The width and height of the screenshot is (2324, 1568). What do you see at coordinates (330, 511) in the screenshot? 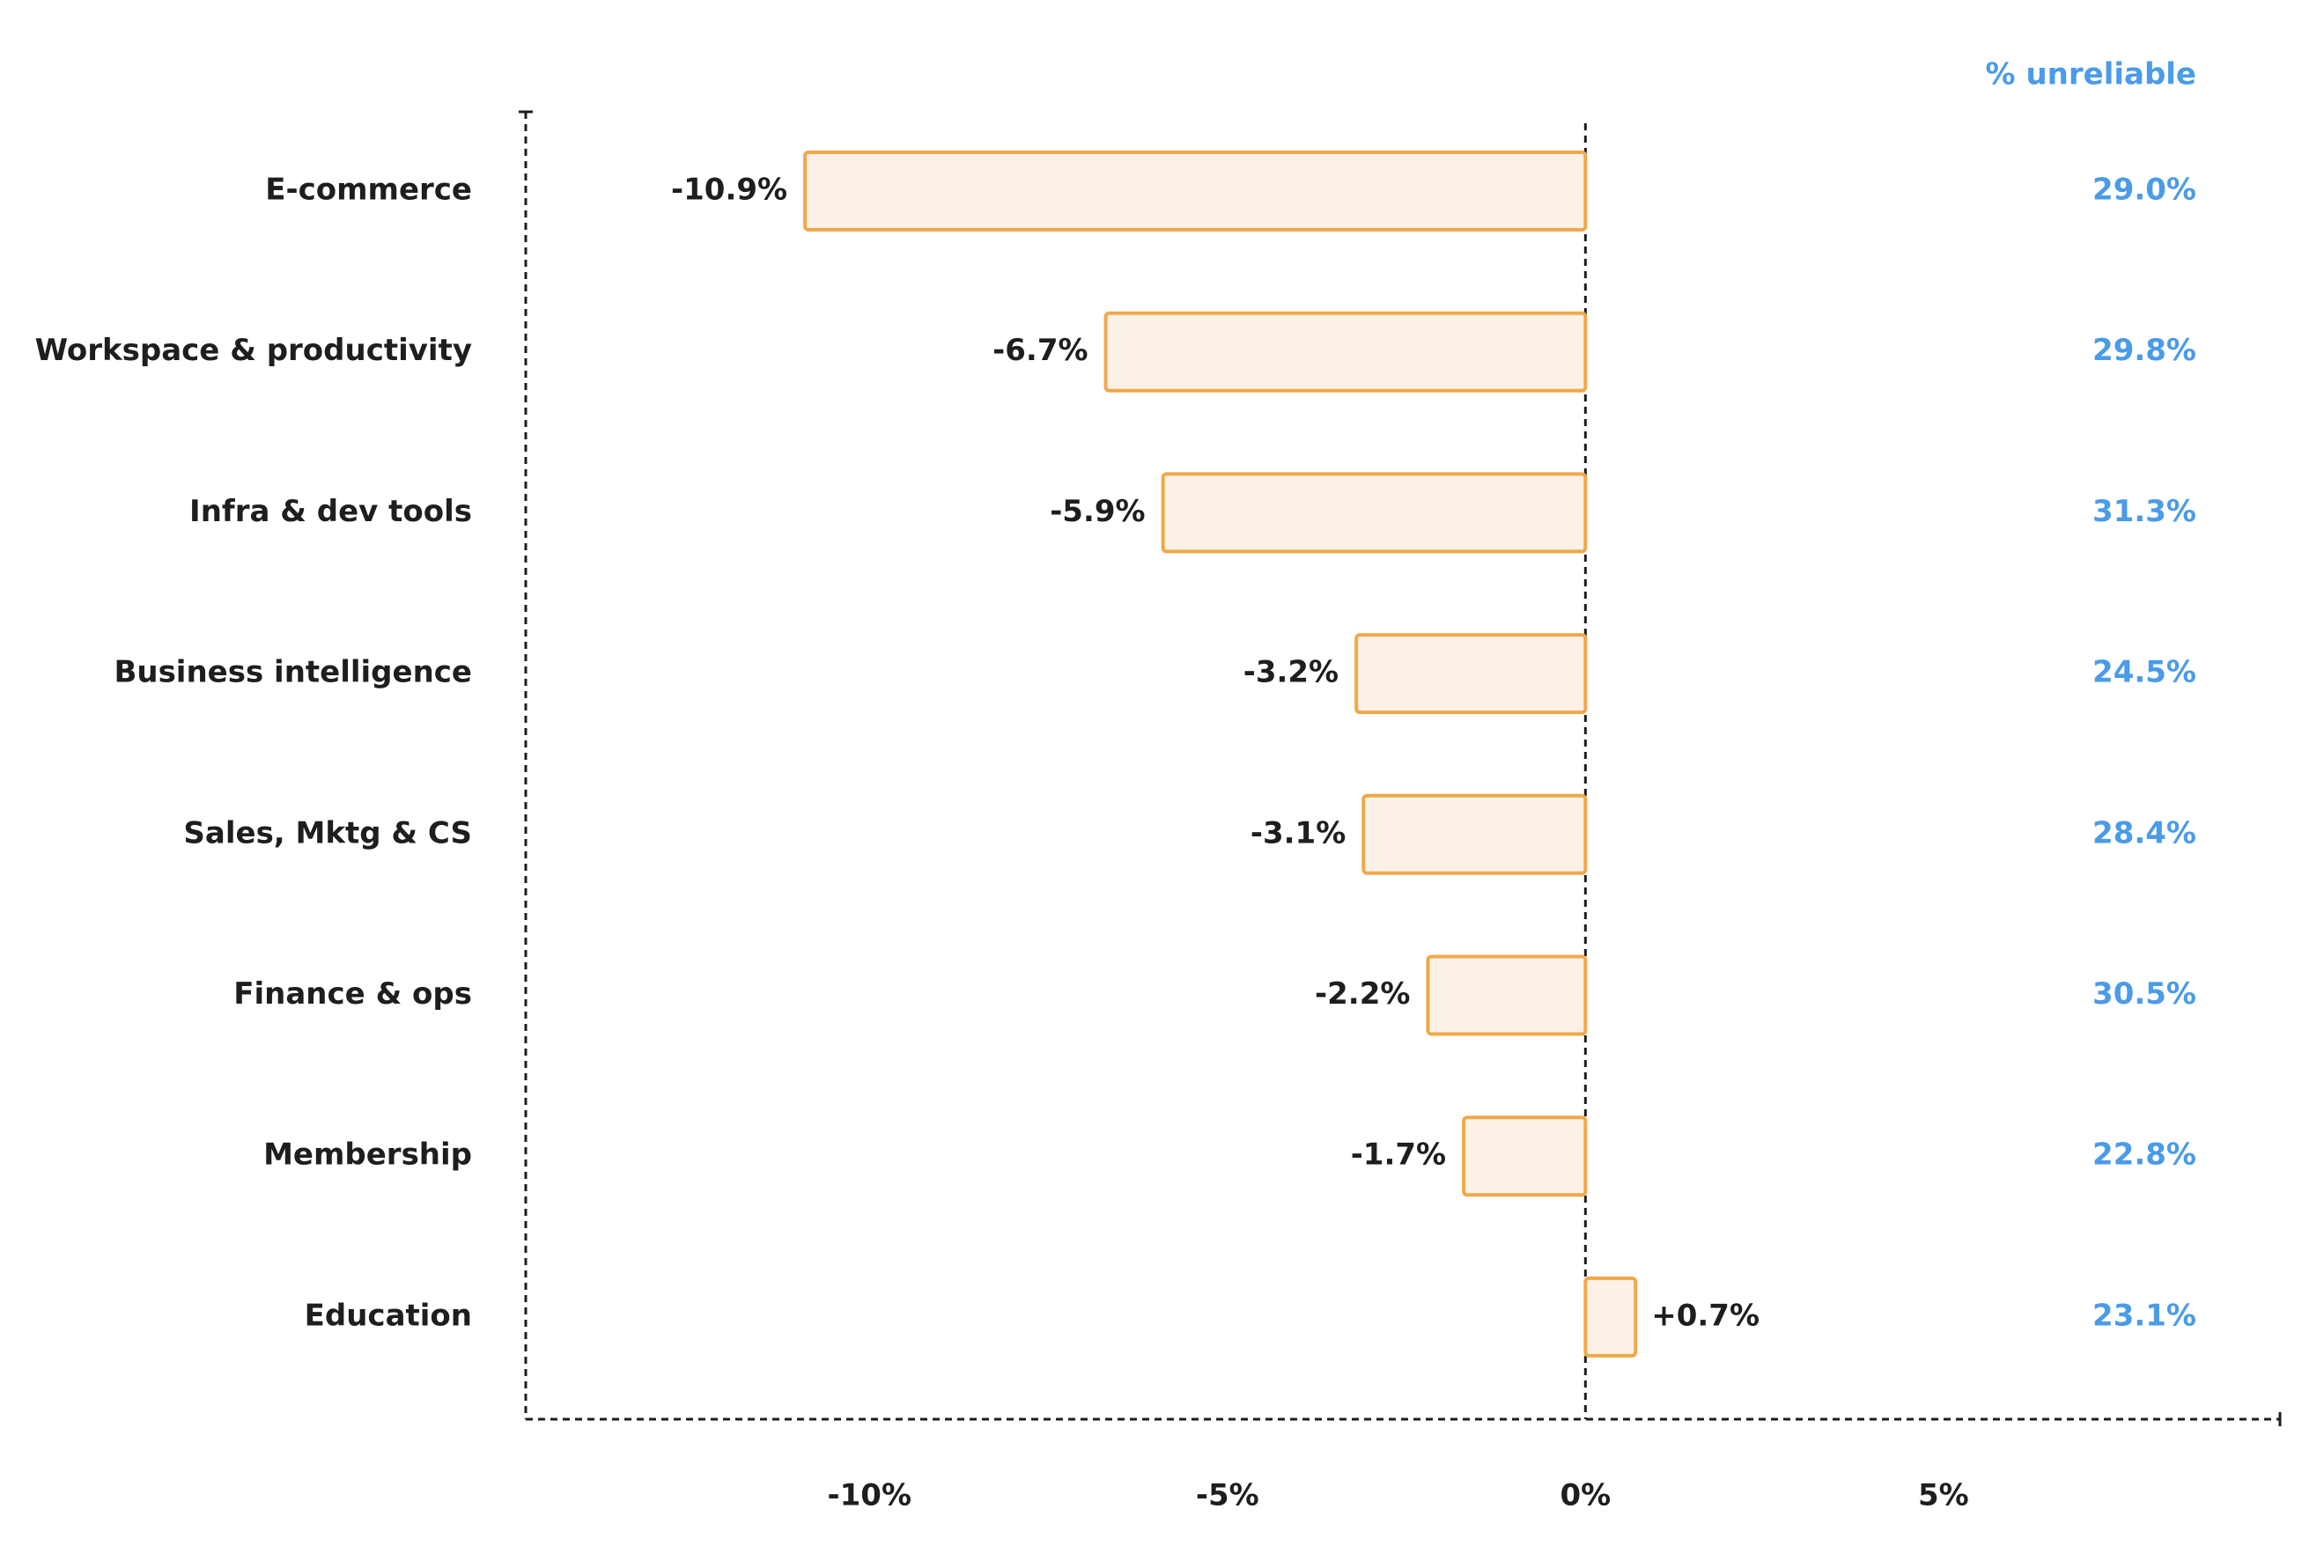
I see `category-label: Infra & dev tools` at bounding box center [330, 511].